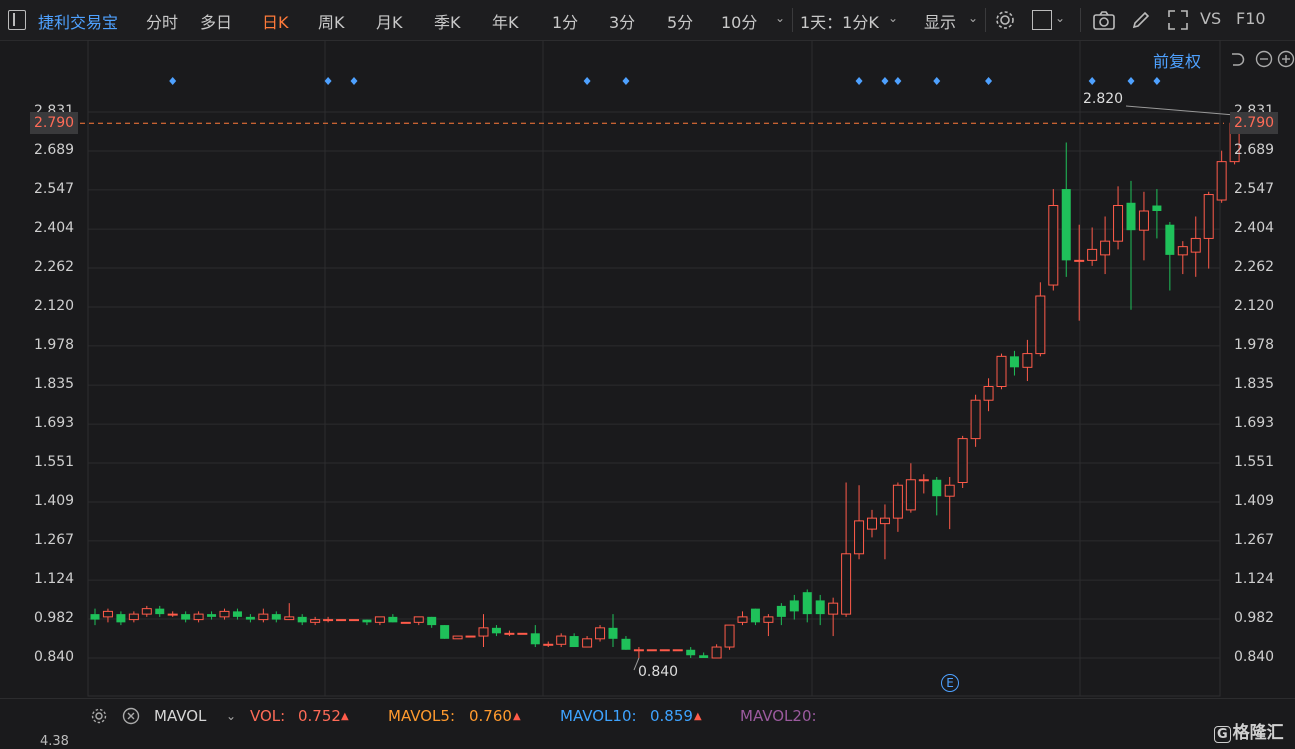 Image resolution: width=1295 pixels, height=749 pixels. Describe the element at coordinates (99, 716) in the screenshot. I see `indicator-settings-gear-icon` at that location.